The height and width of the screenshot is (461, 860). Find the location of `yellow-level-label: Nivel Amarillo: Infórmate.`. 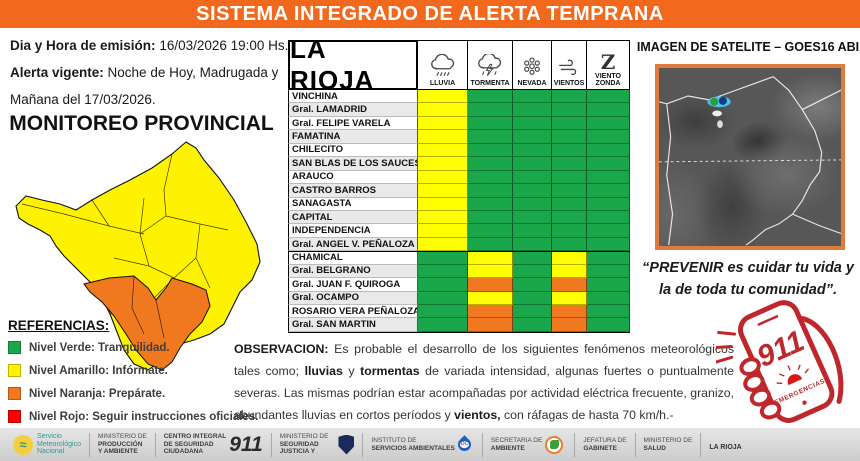

yellow-level-label: Nivel Amarillo: Infórmate. is located at coordinates (98, 370).